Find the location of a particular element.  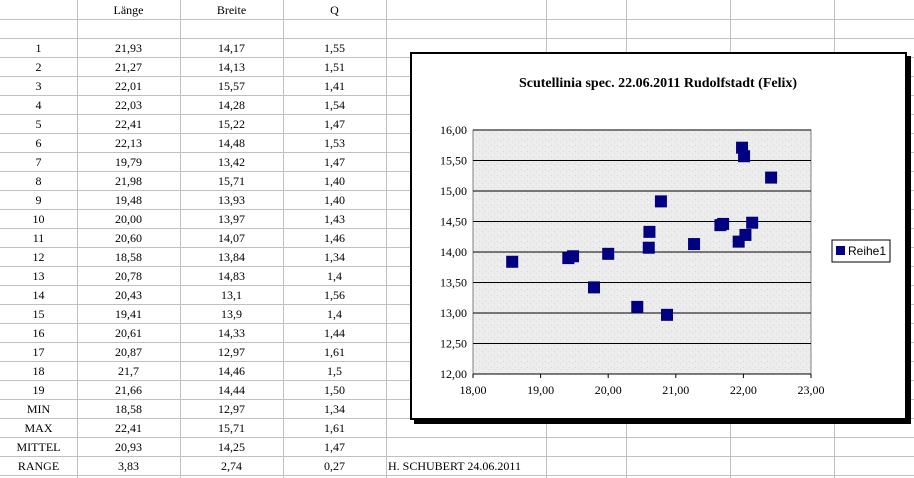

data-cell: 19,41 is located at coordinates (128, 314).